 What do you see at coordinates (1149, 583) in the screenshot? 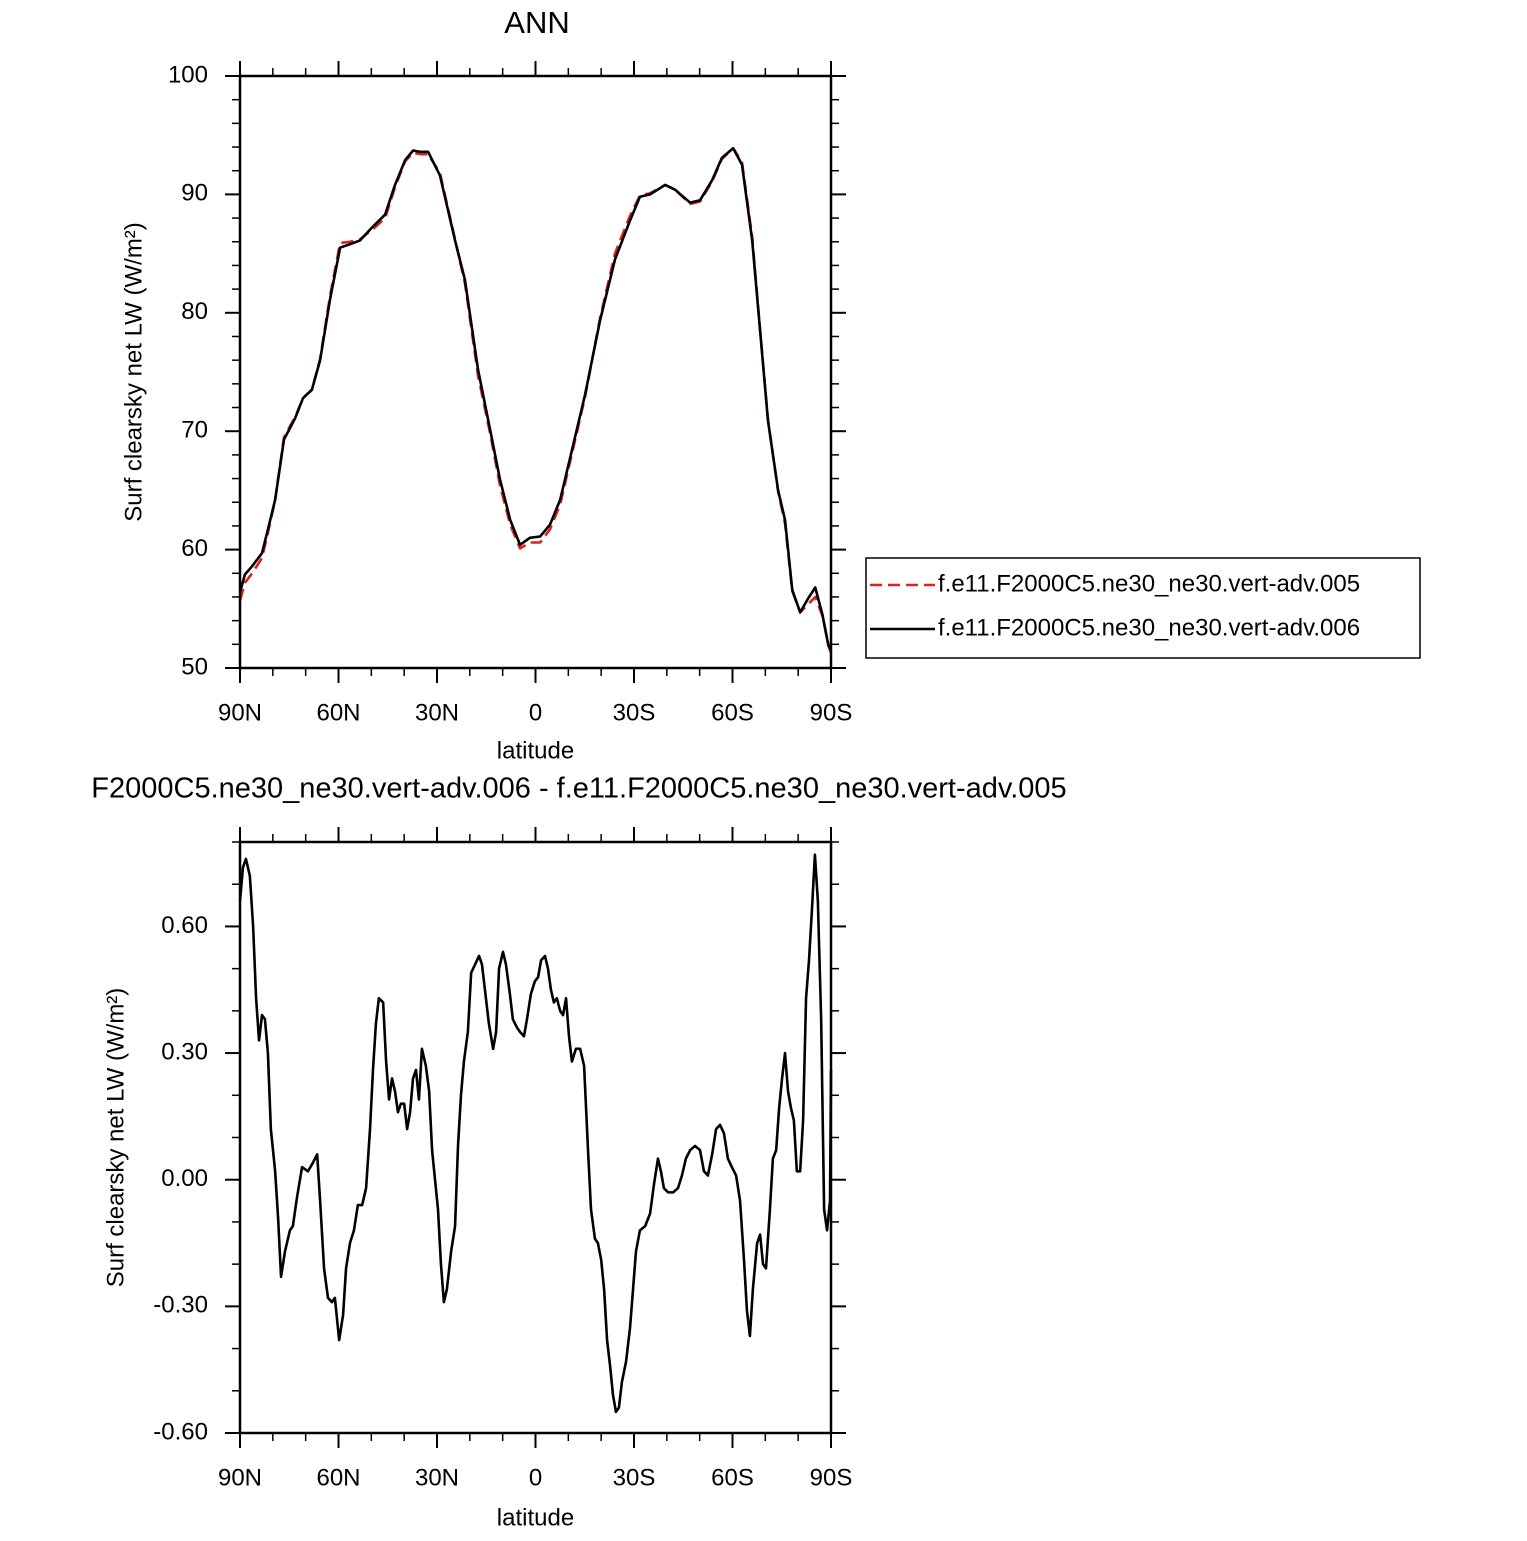
I see `legend-label: f.e11.F2000C5.ne30_ne30.vert-adv.005` at bounding box center [1149, 583].